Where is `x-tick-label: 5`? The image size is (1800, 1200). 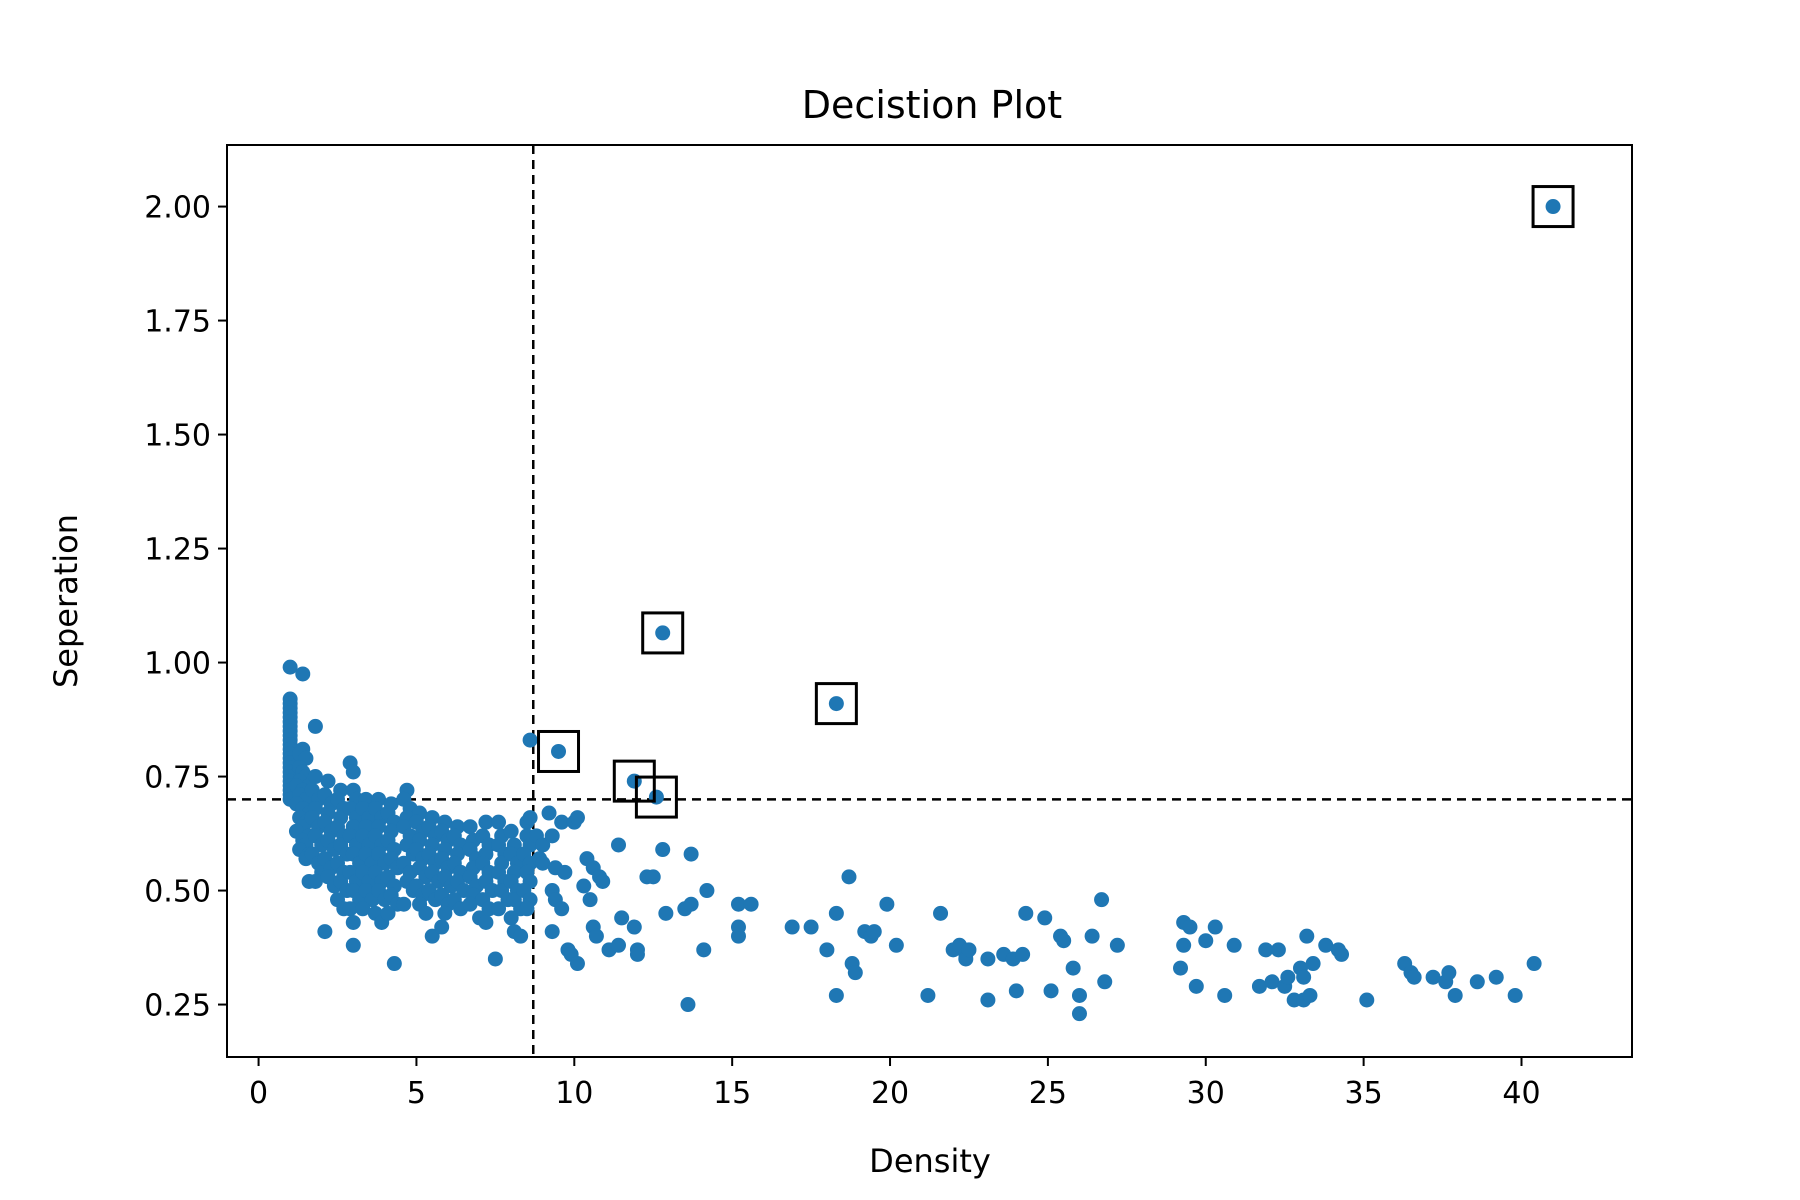 x-tick-label: 5 is located at coordinates (416, 1093).